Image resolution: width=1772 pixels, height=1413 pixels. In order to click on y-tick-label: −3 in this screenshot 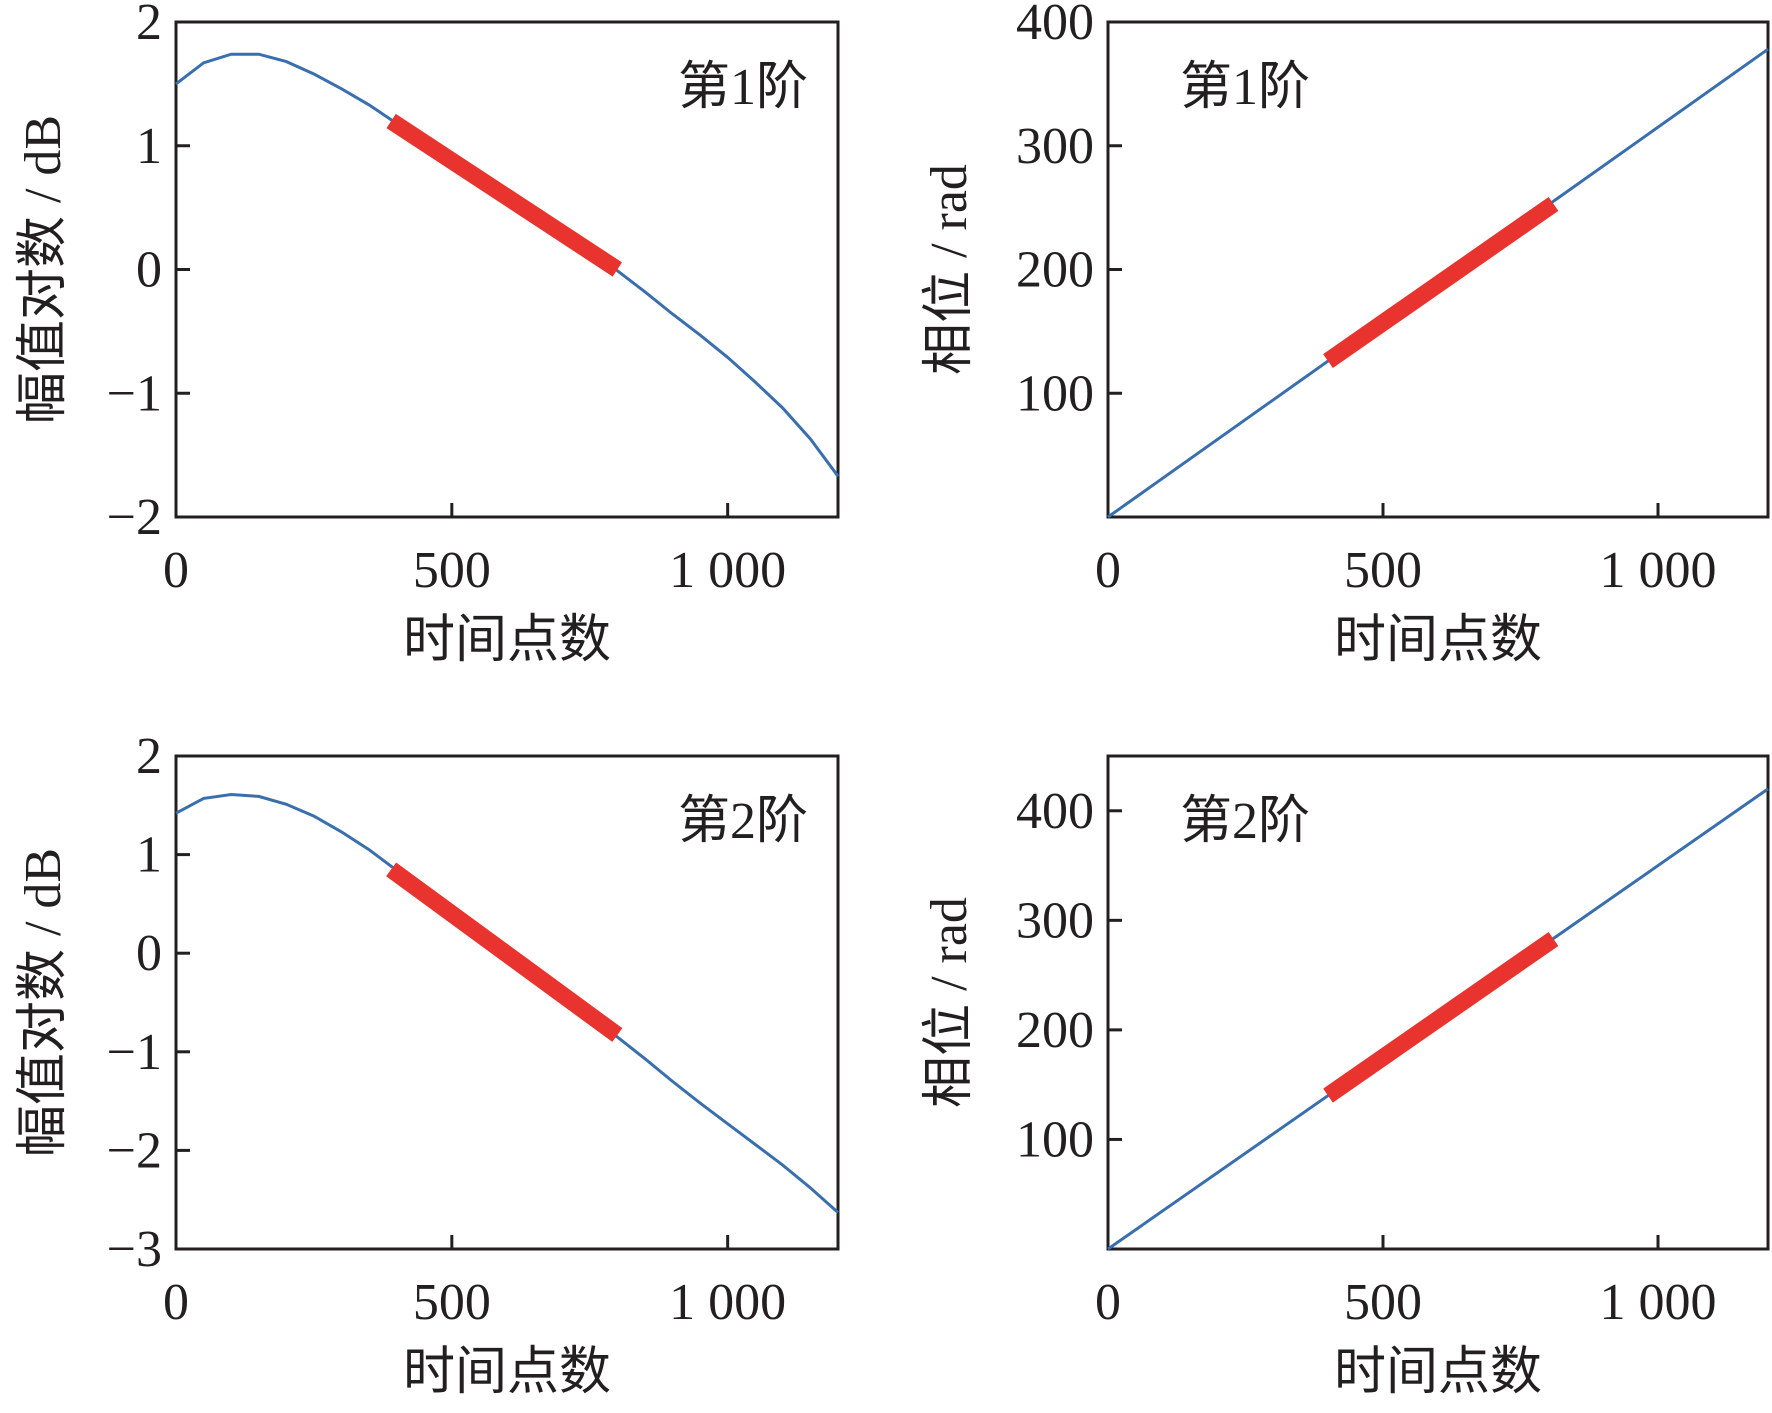, I will do `click(134, 1249)`.